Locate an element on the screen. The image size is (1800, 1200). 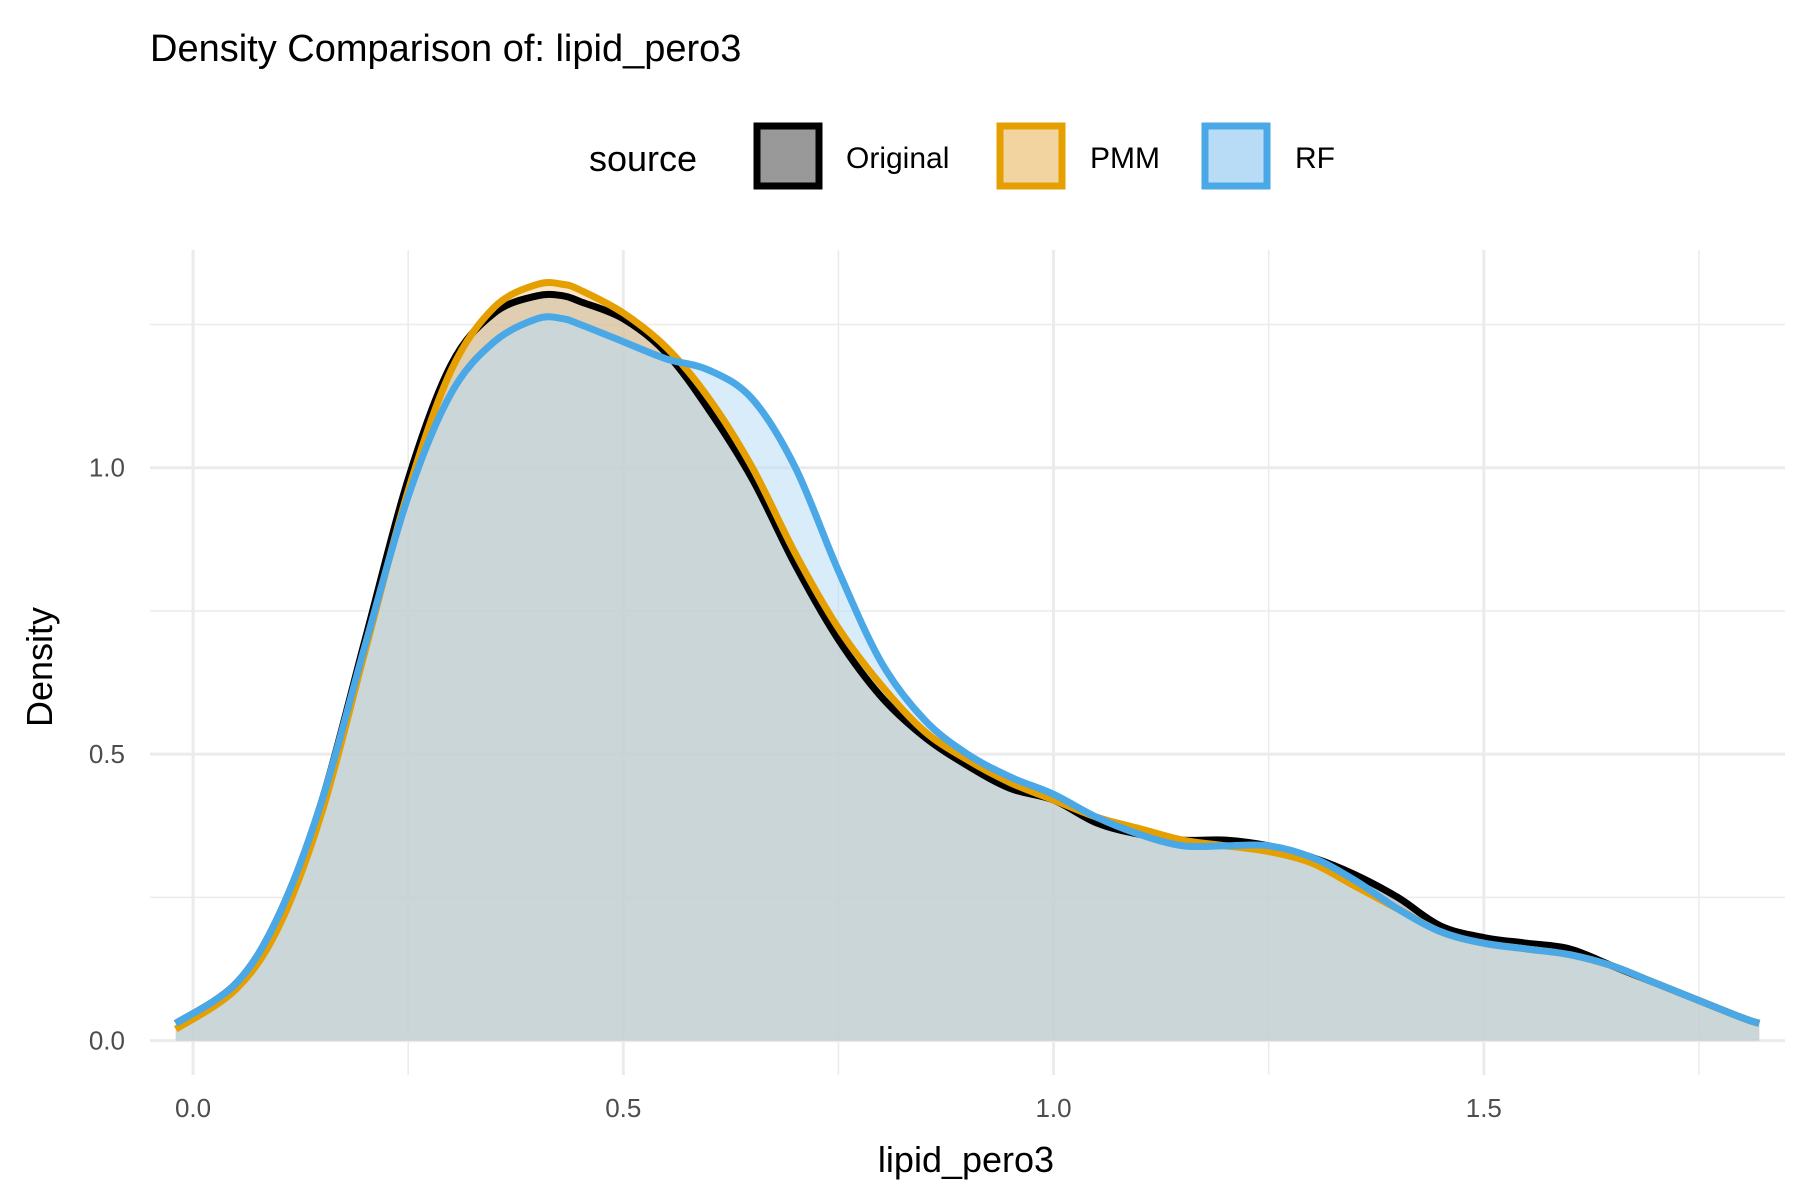
x-axis-ticks: 0.0 0.5 1.0 1.5 is located at coordinates (838, 1108).